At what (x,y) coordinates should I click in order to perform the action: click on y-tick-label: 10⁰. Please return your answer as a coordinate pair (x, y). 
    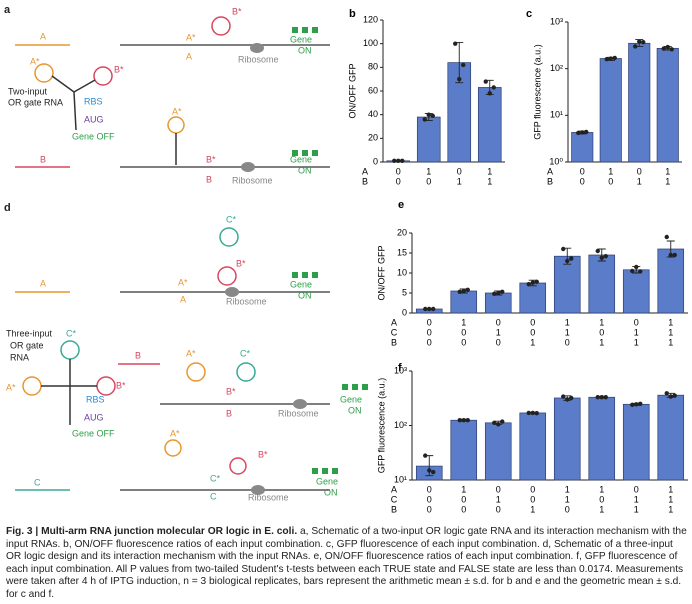
    Looking at the image, I should click on (556, 161).